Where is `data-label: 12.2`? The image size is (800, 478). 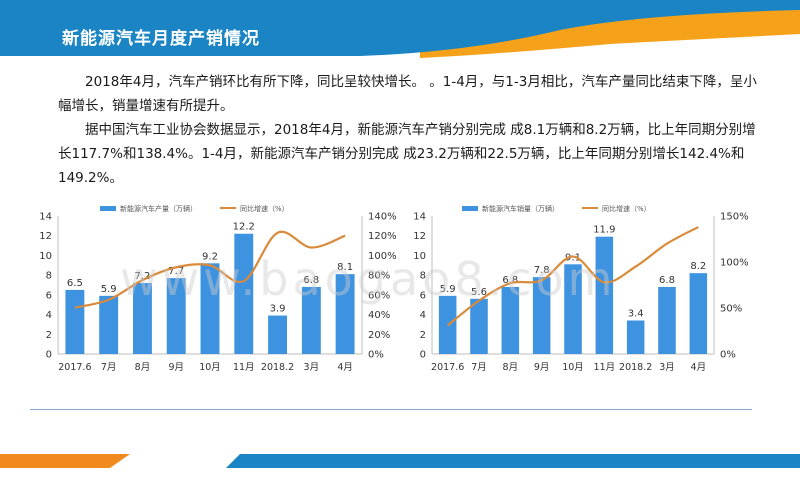
data-label: 12.2 is located at coordinates (244, 227).